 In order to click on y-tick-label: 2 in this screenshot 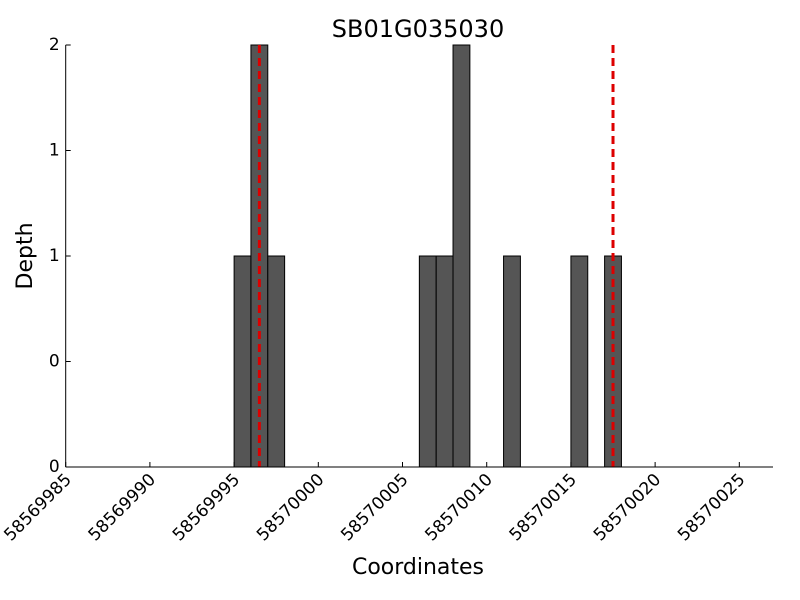, I will do `click(54, 45)`.